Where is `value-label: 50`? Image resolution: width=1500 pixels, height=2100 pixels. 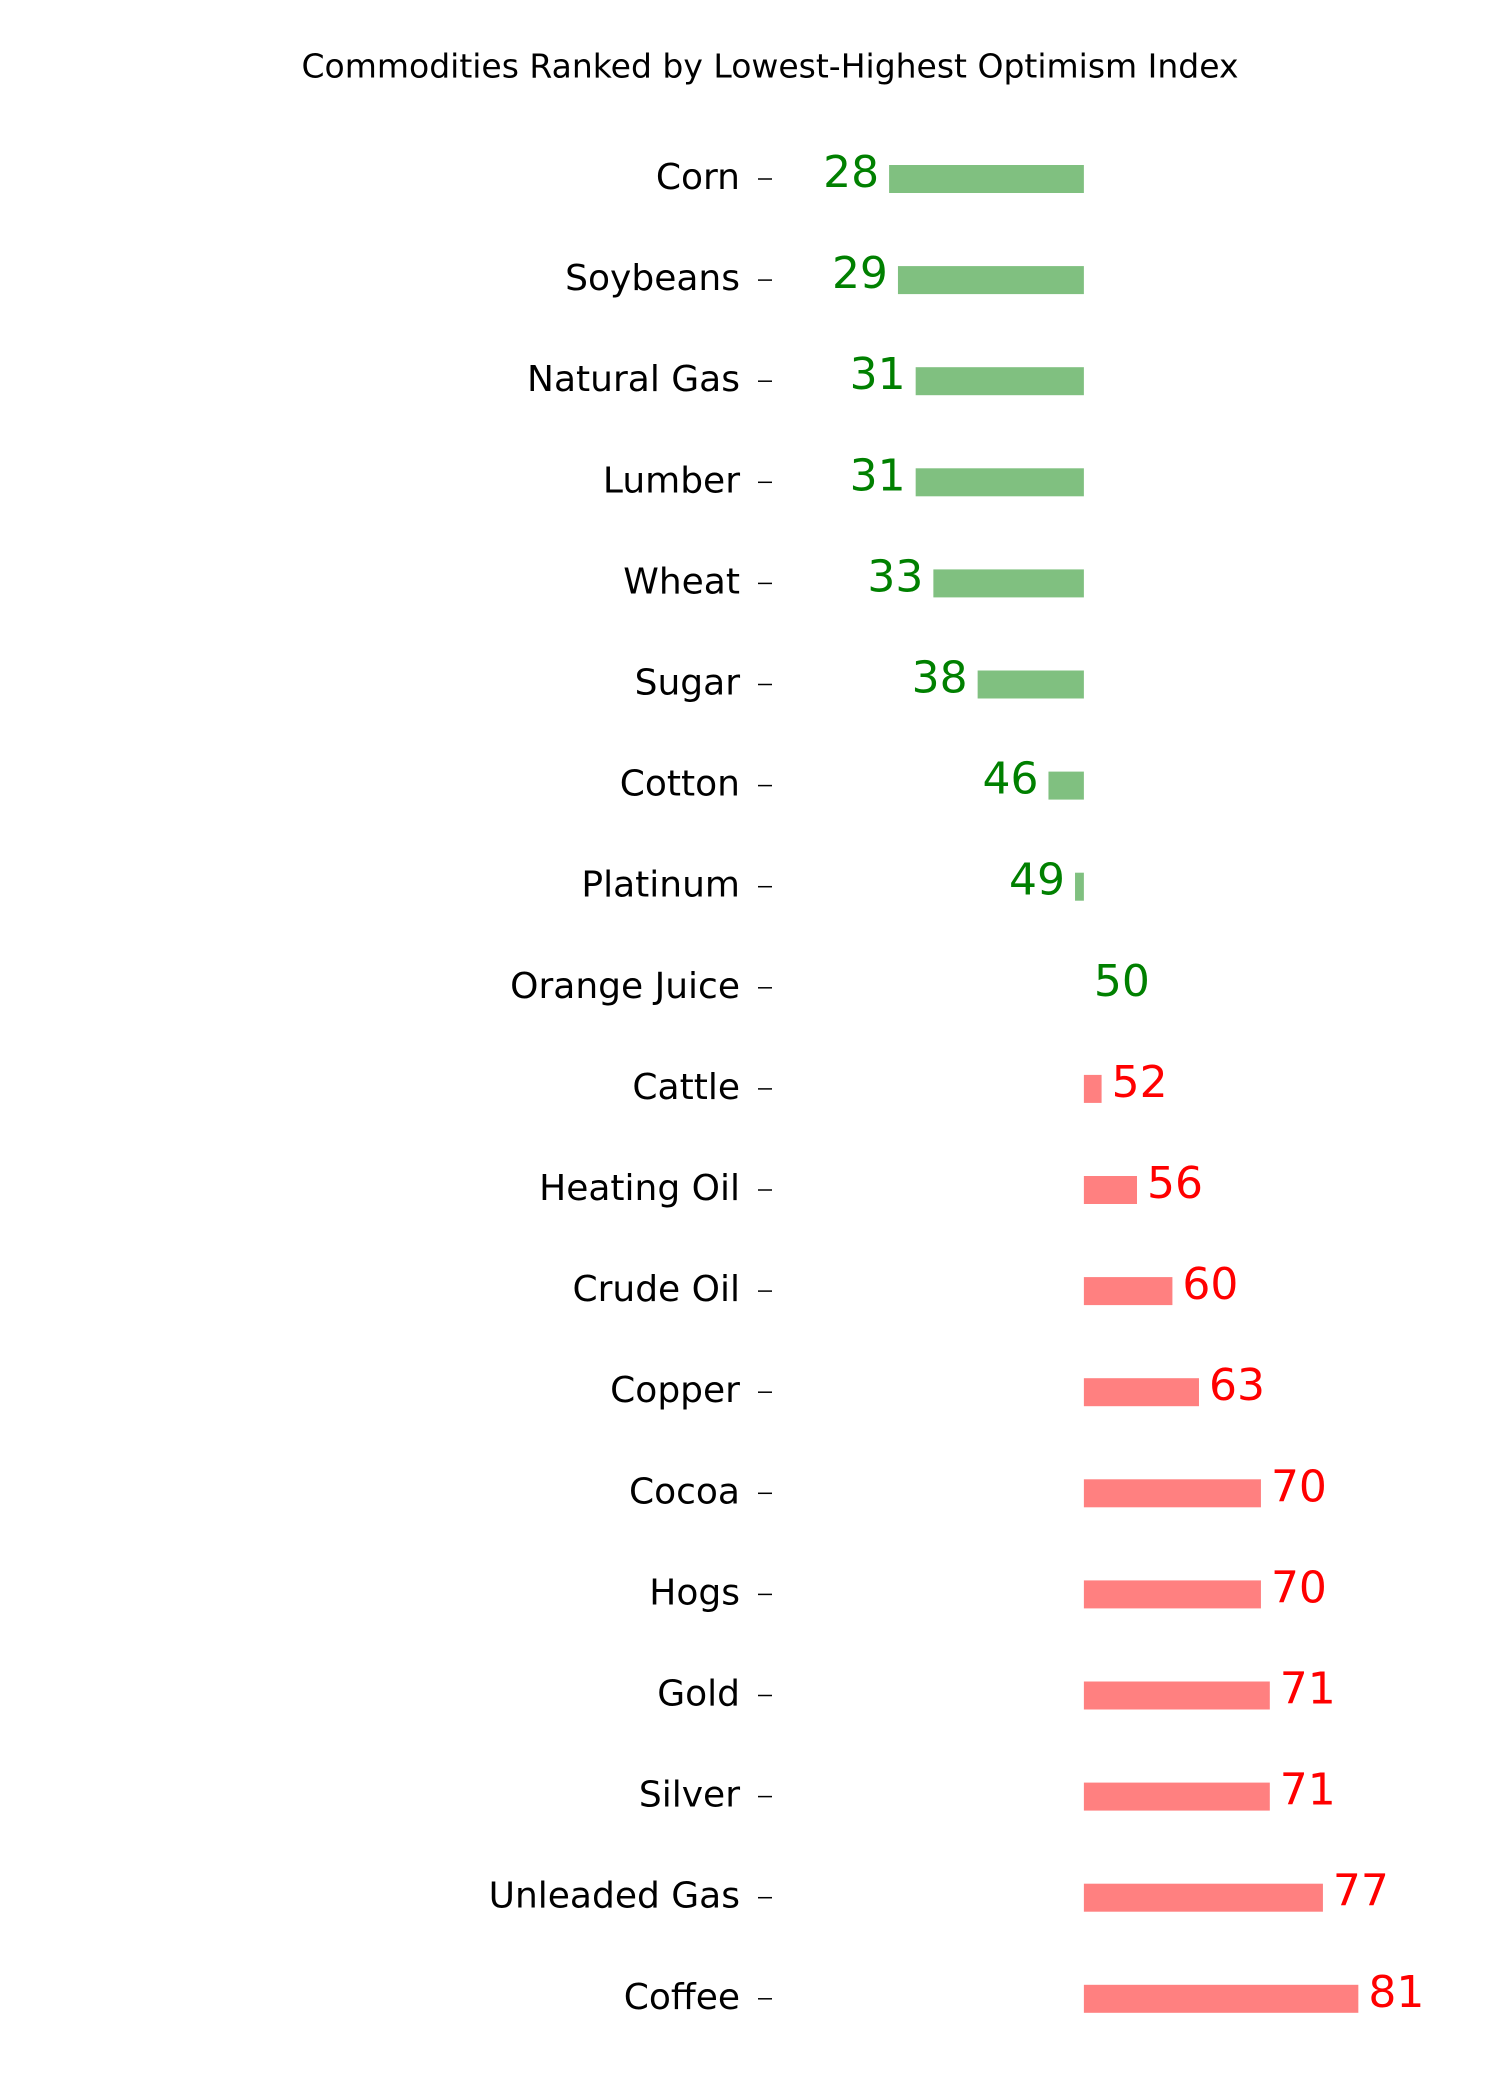
value-label: 50 is located at coordinates (1122, 981).